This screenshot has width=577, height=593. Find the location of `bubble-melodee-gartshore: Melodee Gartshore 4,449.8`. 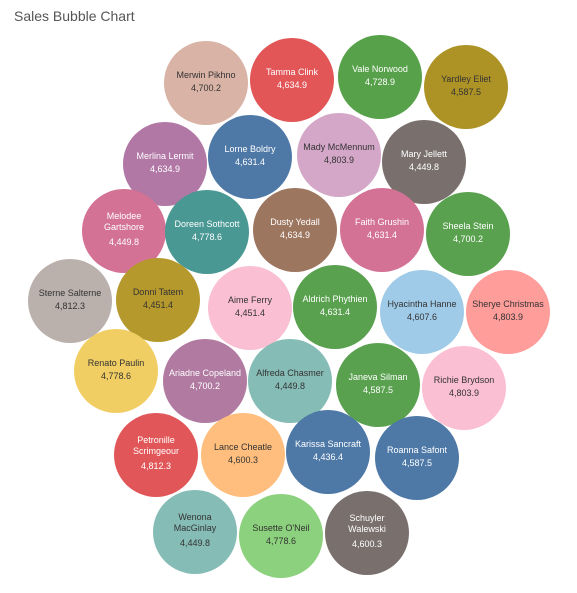

bubble-melodee-gartshore: Melodee Gartshore 4,449.8 is located at coordinates (124, 231).